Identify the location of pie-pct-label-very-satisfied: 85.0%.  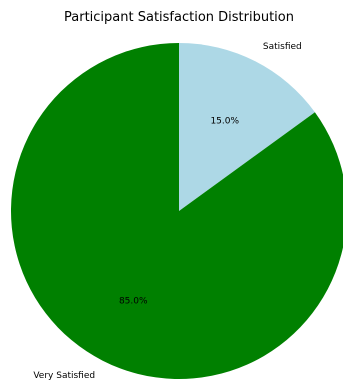
(133, 301).